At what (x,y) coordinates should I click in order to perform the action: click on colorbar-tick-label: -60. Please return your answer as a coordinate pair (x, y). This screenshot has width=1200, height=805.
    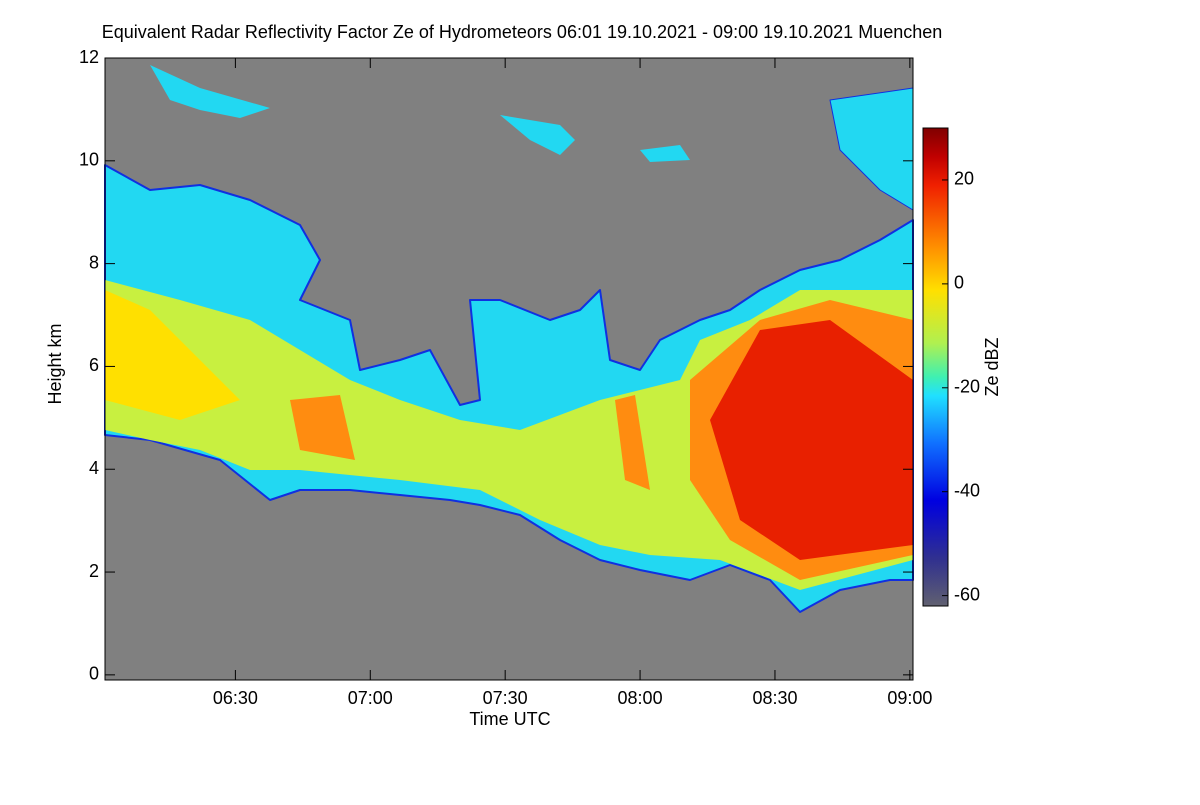
    Looking at the image, I should click on (967, 594).